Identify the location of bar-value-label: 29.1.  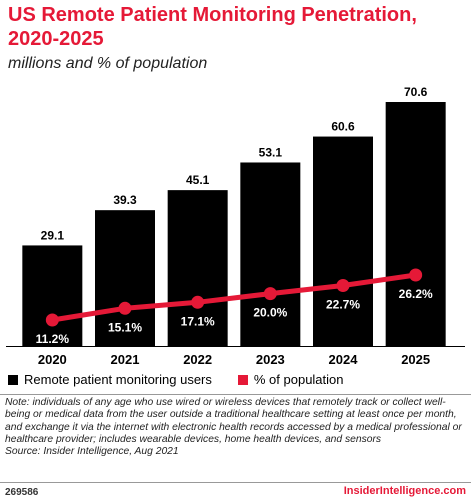
(53, 235).